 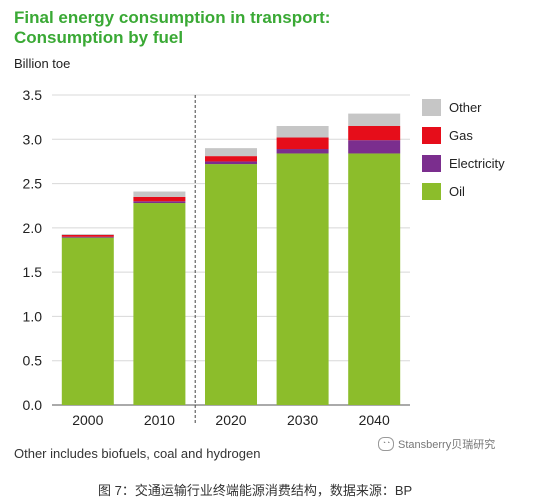 I want to click on y-tick-label: 2.5, so click(x=33, y=184).